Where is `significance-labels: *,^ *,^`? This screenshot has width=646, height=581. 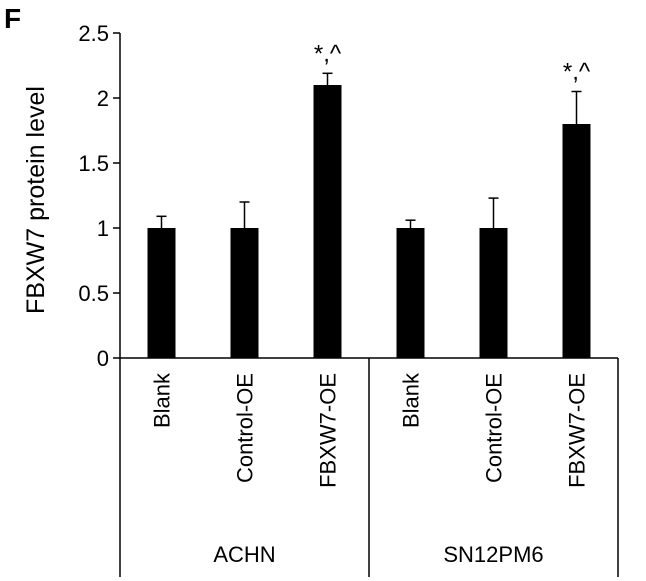
significance-labels: *,^ *,^ is located at coordinates (452, 62).